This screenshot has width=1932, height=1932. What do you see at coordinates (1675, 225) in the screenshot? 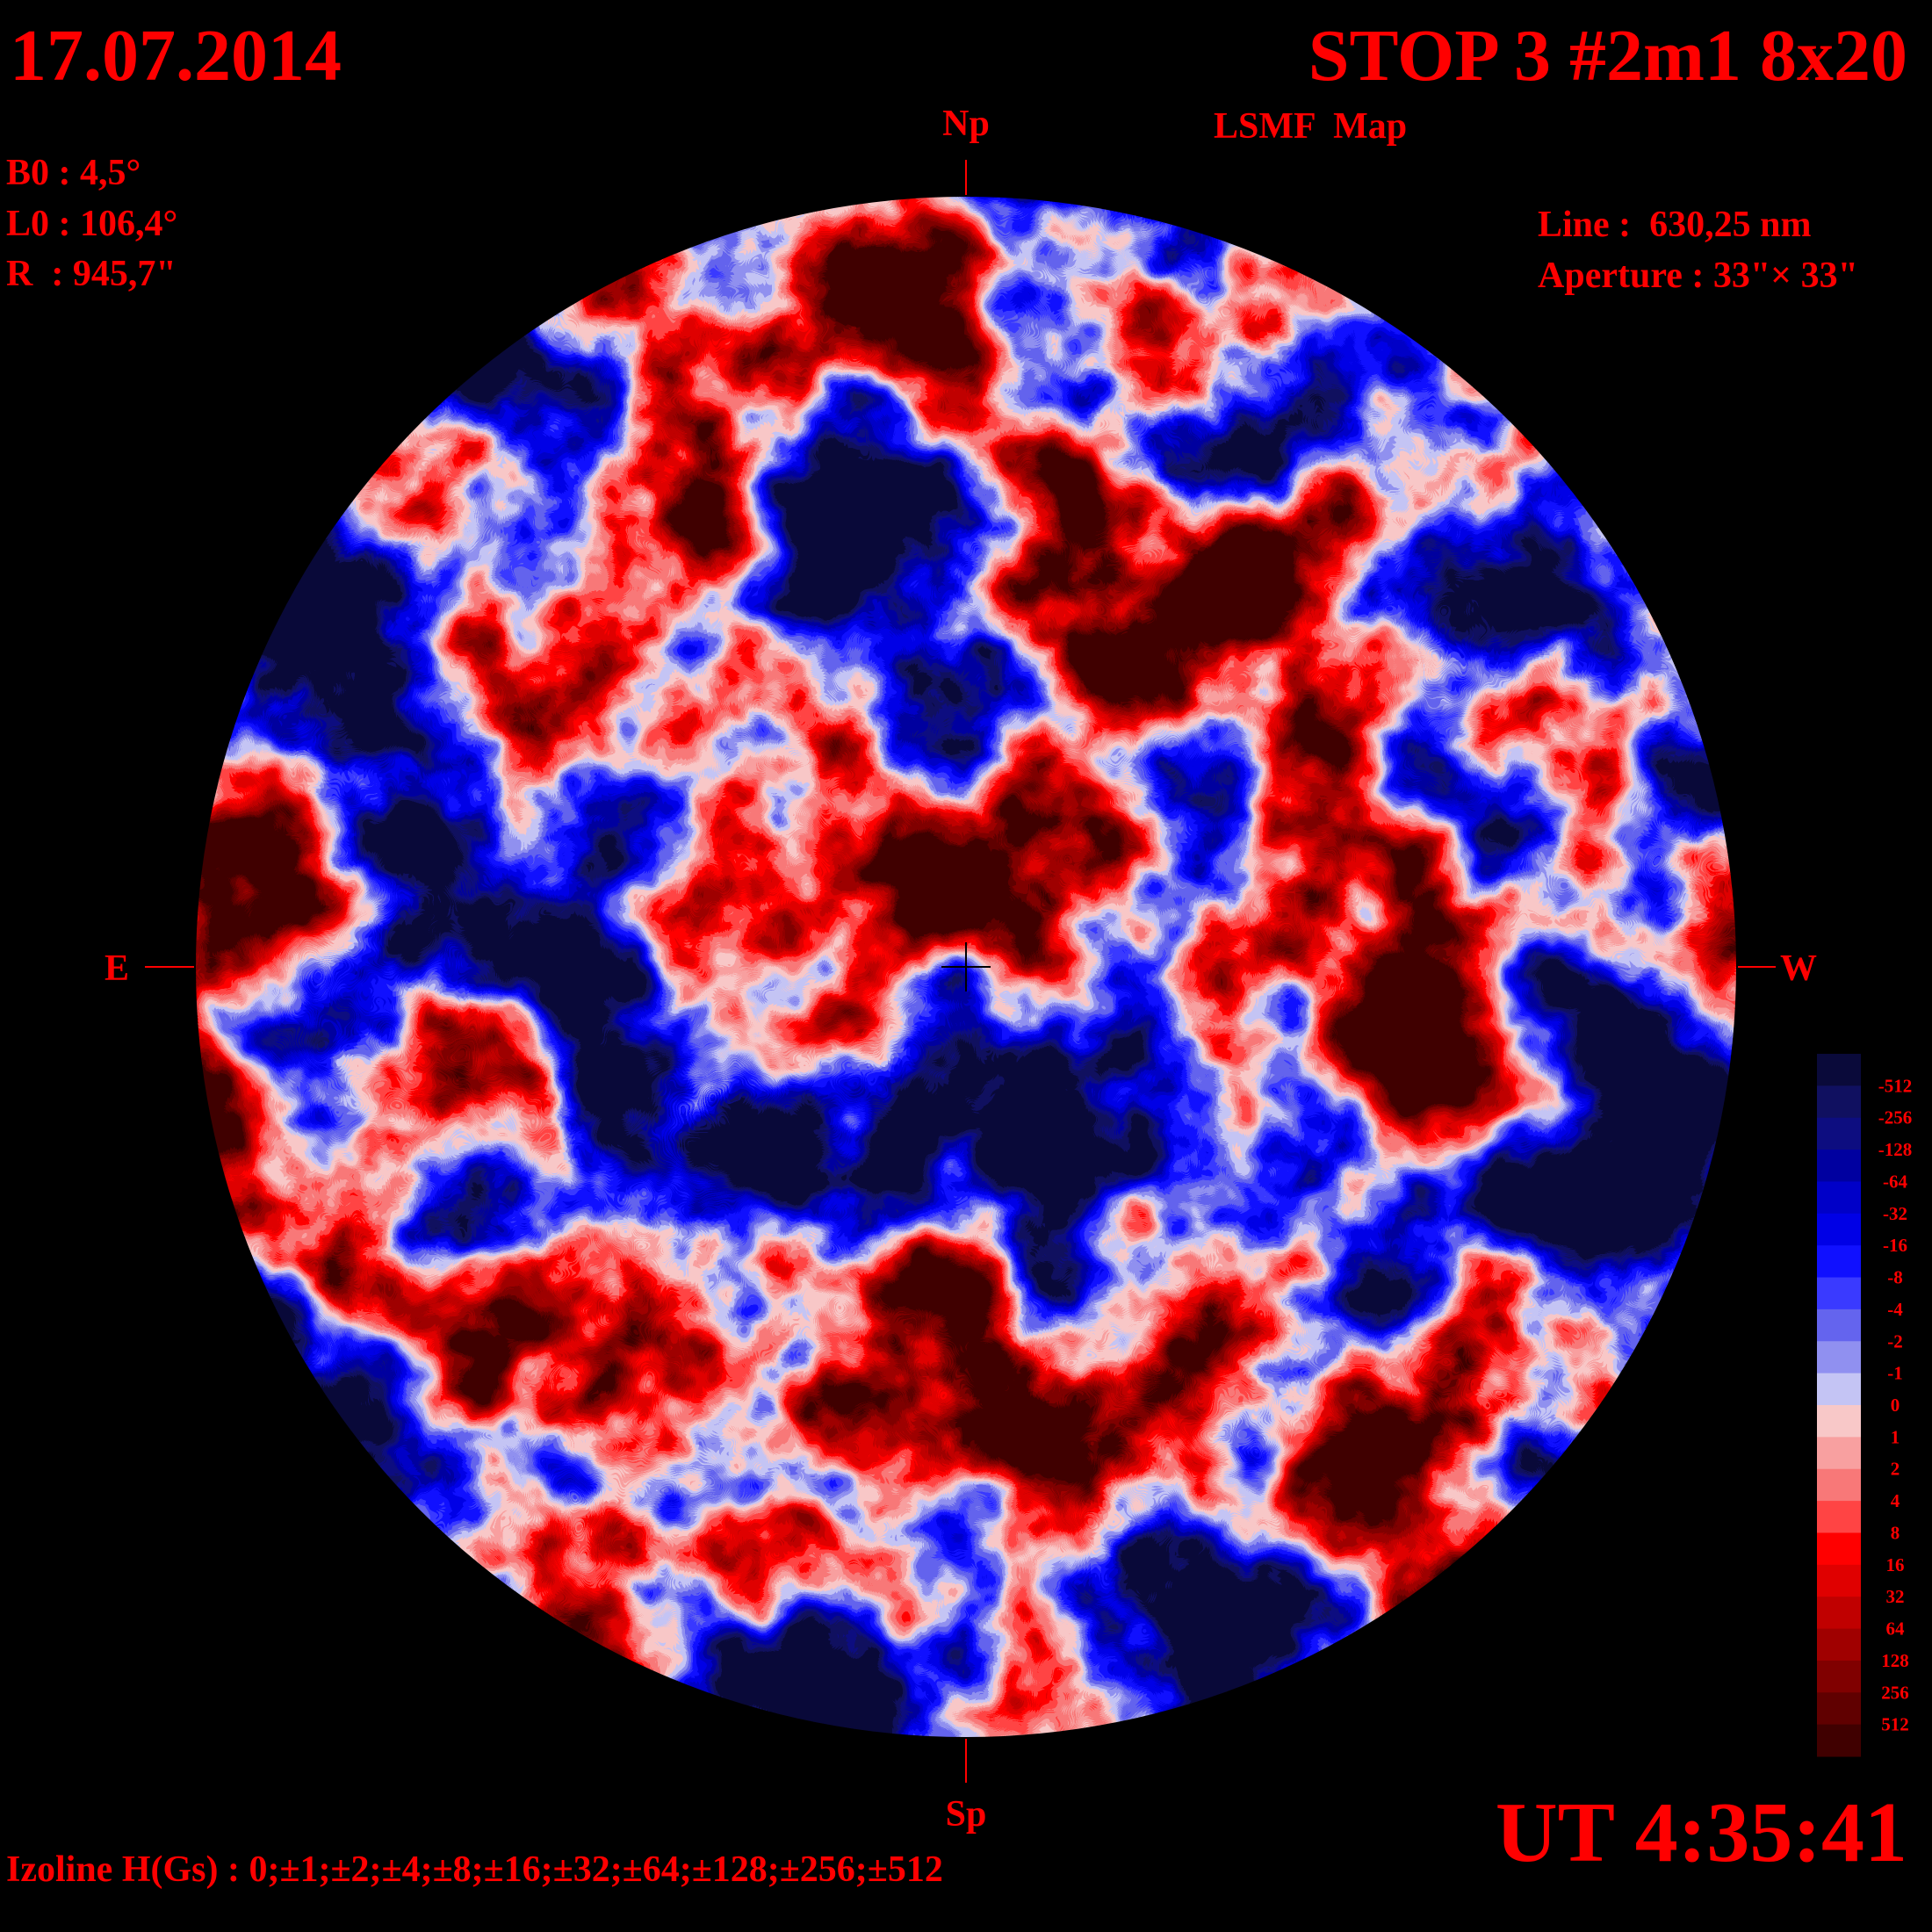
I see `instrument: Line : 630,25 nm` at bounding box center [1675, 225].